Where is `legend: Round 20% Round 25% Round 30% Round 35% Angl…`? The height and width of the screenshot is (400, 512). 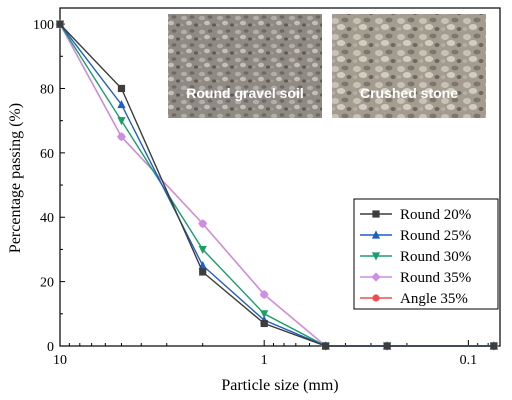 legend: Round 20% Round 25% Round 30% Round 35% Angl… is located at coordinates (426, 254).